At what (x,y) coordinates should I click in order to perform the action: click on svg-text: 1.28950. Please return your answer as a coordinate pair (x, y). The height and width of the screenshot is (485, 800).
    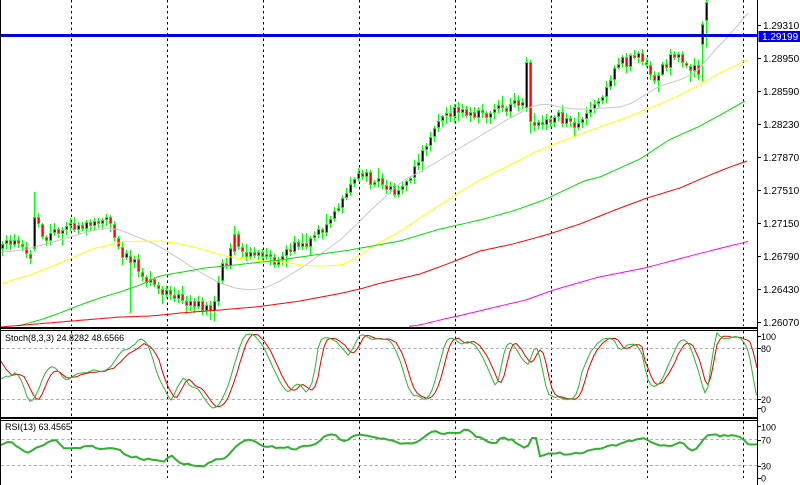
    Looking at the image, I should click on (781, 59).